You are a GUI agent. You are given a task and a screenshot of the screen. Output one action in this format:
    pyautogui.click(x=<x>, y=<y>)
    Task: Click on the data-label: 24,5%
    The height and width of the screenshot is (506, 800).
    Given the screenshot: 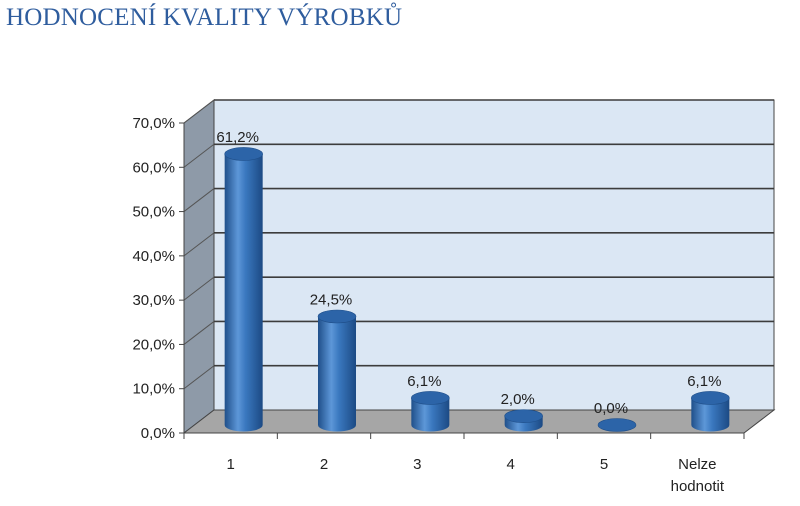 What is the action you would take?
    pyautogui.click(x=331, y=300)
    